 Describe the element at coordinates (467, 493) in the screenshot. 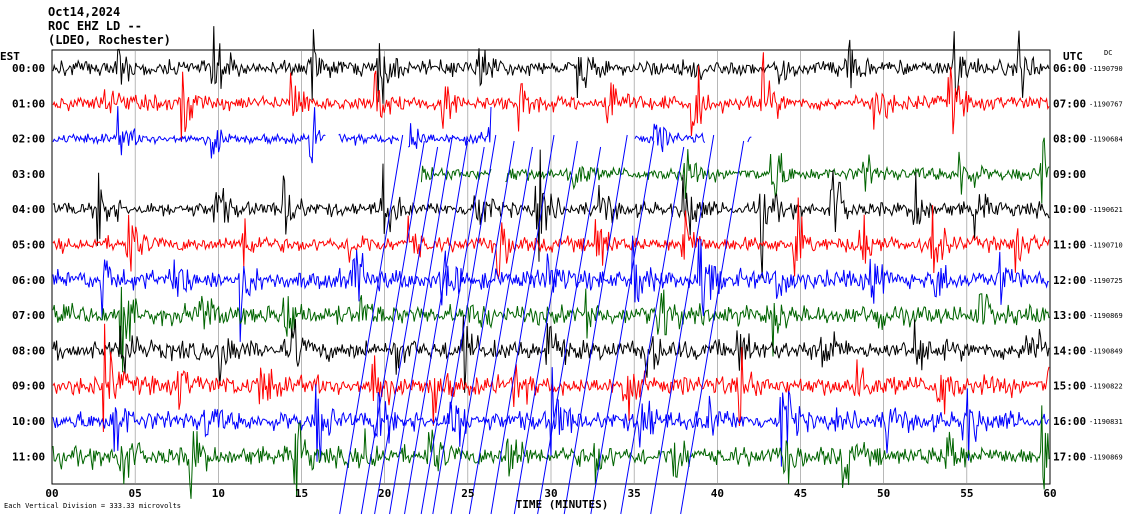

I see `x-tick-label: 25` at that location.